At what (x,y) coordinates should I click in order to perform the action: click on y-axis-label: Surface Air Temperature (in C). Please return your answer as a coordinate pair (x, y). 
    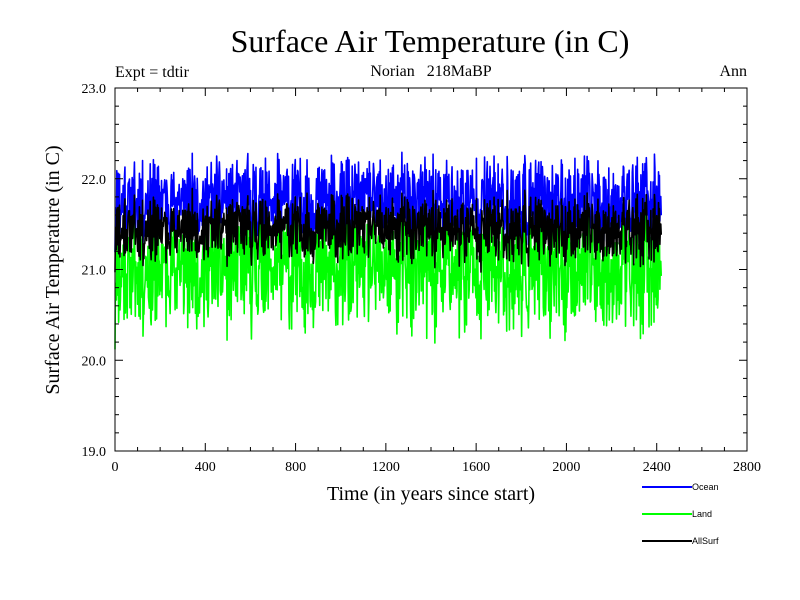
    Looking at the image, I should click on (53, 269).